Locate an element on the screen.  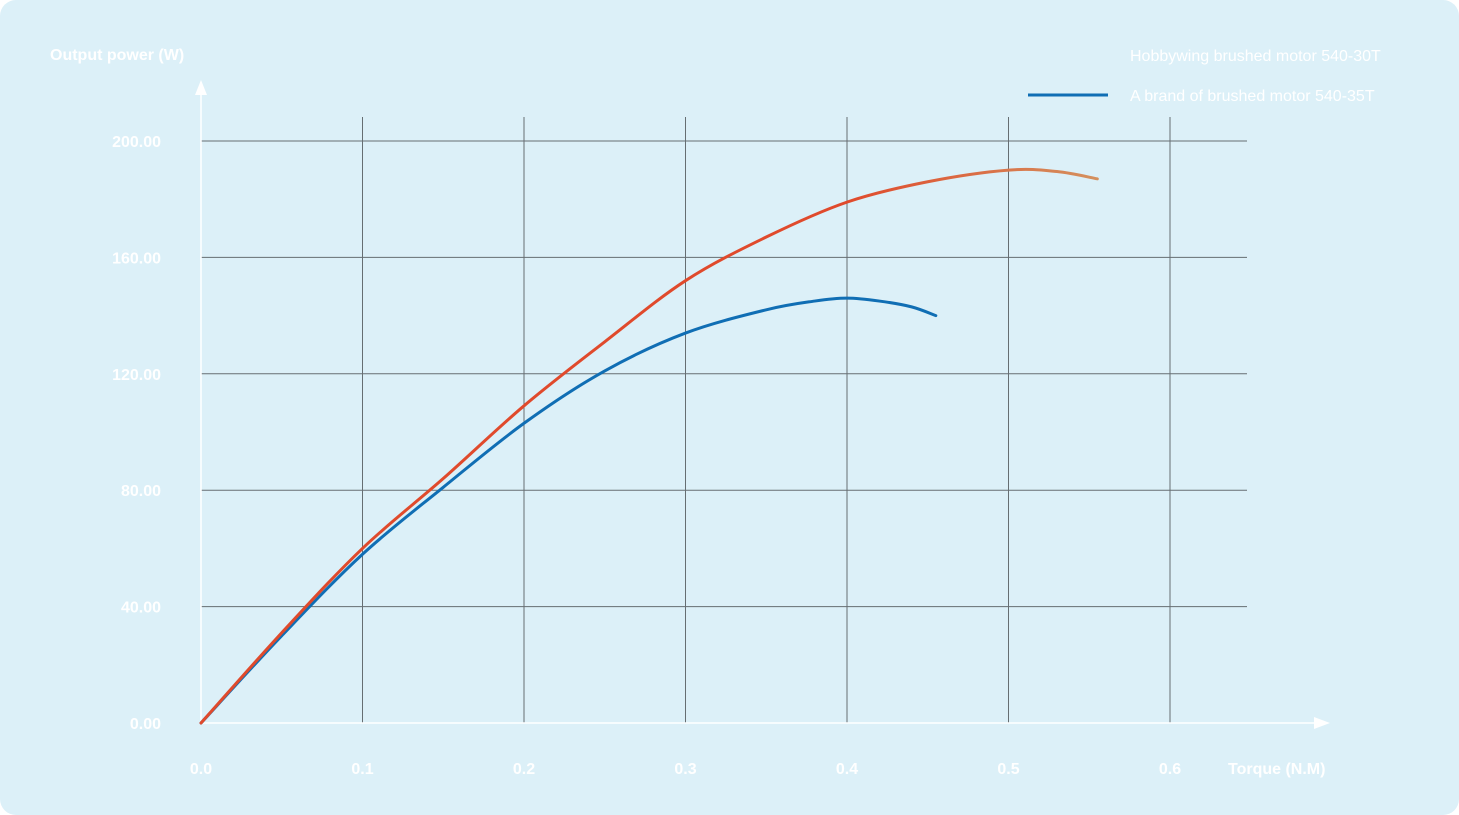
y-axis-title: Output power (W) is located at coordinates (117, 55).